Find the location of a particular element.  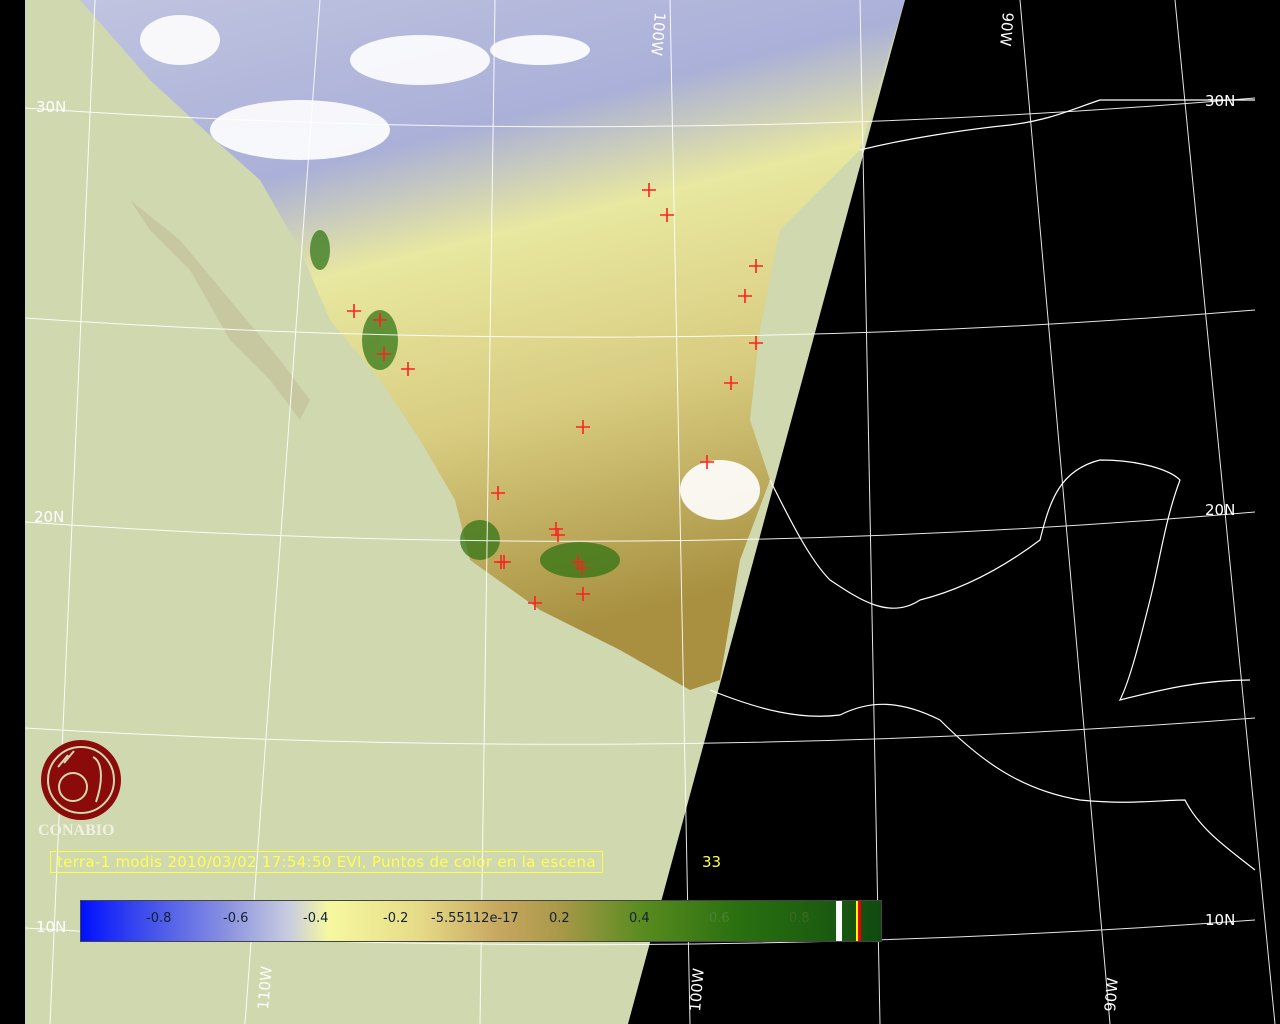

fire-markers is located at coordinates (555, 396).